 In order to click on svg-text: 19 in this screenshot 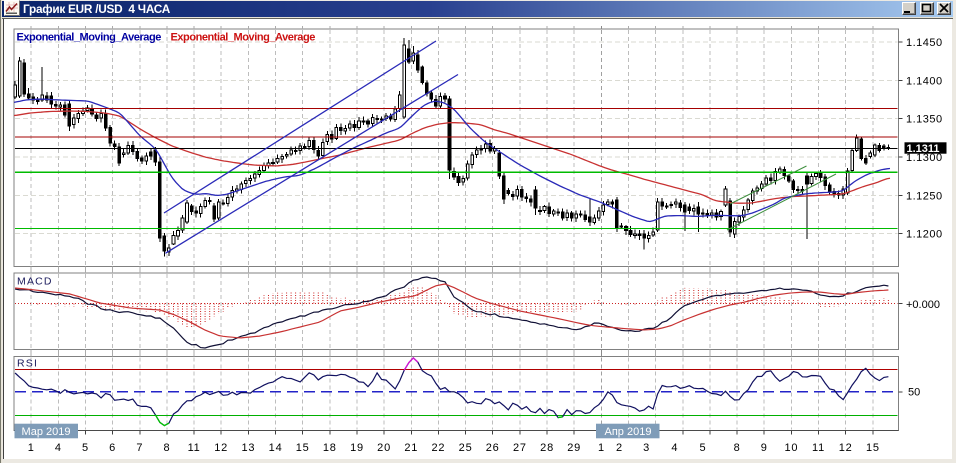, I will do `click(357, 448)`.